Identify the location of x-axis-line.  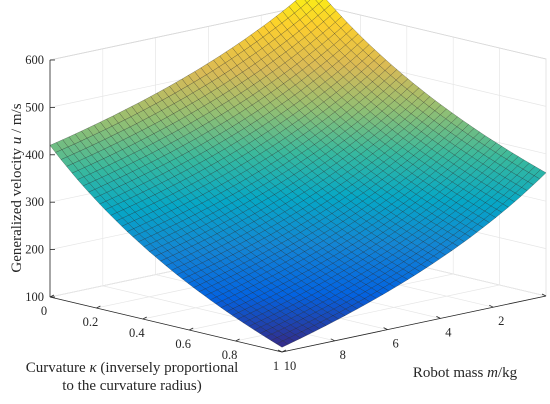
(414, 324).